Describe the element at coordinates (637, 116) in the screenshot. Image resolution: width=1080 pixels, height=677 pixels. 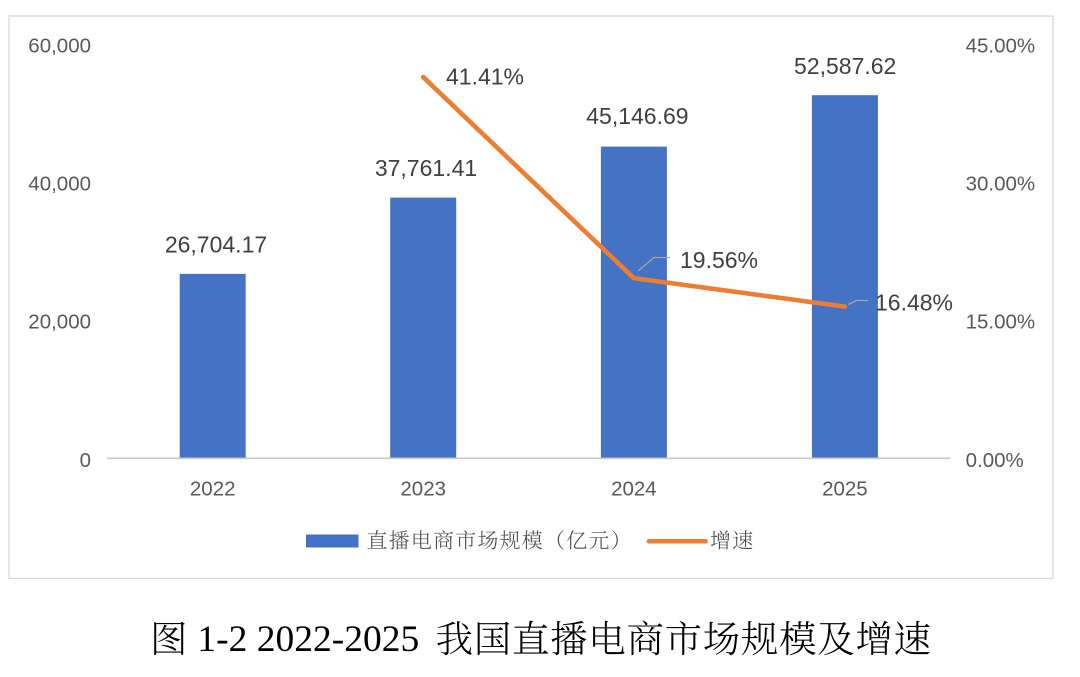
I see `svg-text: 45,146.69` at that location.